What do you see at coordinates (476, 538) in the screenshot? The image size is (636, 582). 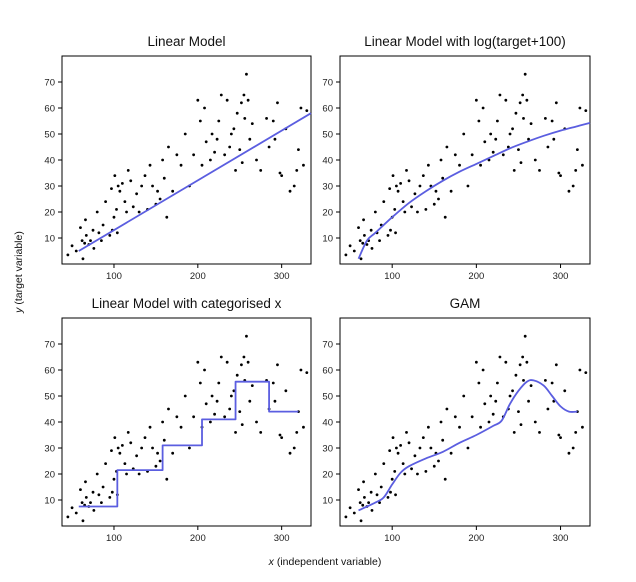 I see `x-tick-label-gam: 200` at bounding box center [476, 538].